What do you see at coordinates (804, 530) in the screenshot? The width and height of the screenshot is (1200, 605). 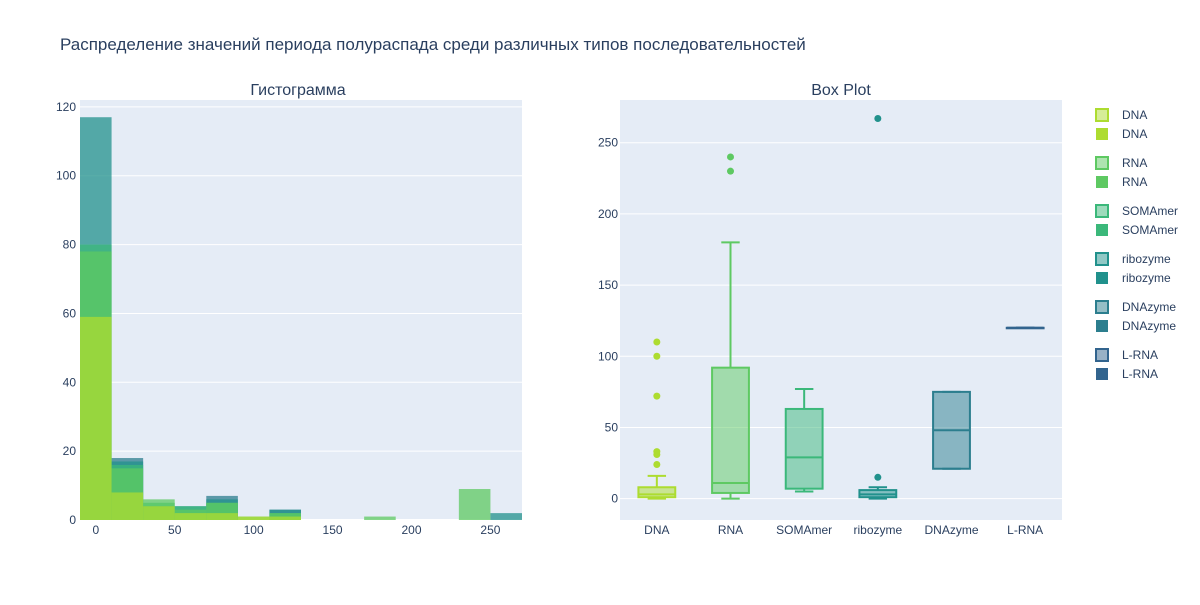 I see `boxplot-x-tick: SOMAmer` at bounding box center [804, 530].